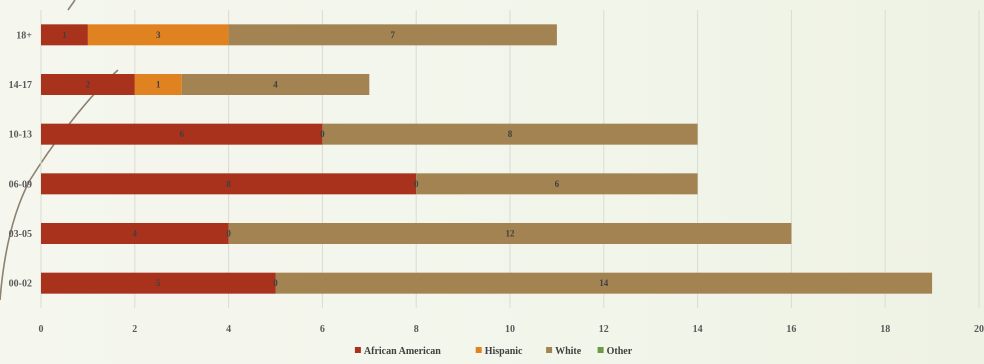 The height and width of the screenshot is (364, 984). Describe the element at coordinates (504, 351) in the screenshot. I see `legend-label: Hispanic` at that location.